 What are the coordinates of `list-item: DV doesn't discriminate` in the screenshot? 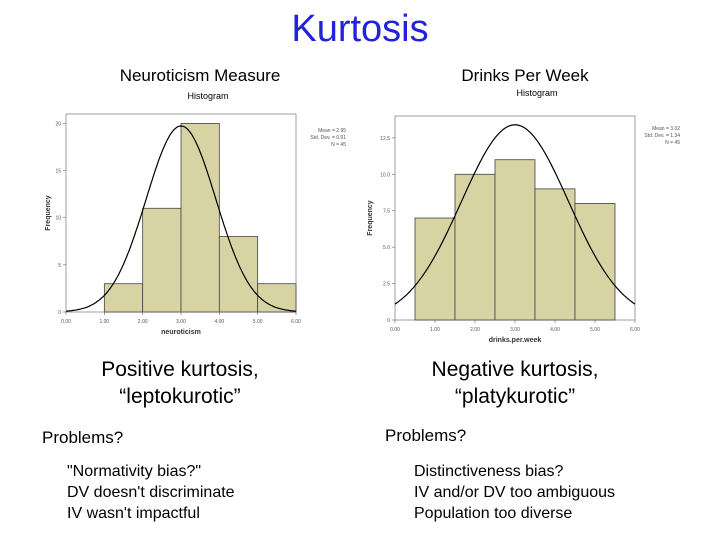 It's located at (151, 492).